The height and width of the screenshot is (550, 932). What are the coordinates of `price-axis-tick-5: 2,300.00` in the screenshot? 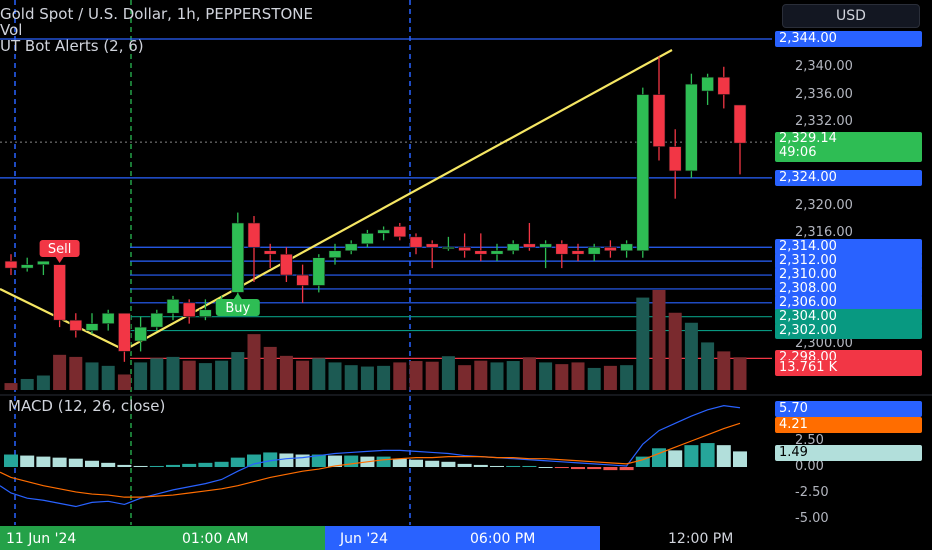 It's located at (824, 344).